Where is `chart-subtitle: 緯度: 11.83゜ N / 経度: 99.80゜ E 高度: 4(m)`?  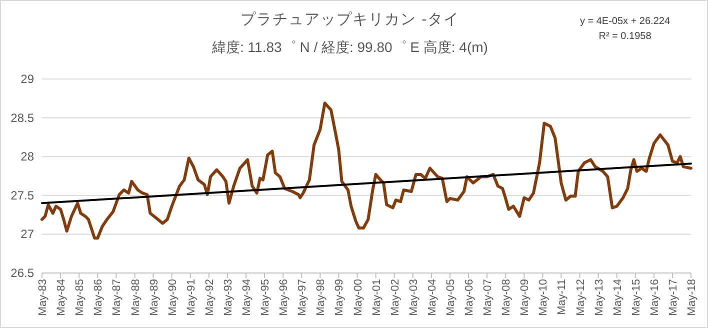 chart-subtitle: 緯度: 11.83゜ N / 経度: 99.80゜ E 高度: 4(m) is located at coordinates (349, 47).